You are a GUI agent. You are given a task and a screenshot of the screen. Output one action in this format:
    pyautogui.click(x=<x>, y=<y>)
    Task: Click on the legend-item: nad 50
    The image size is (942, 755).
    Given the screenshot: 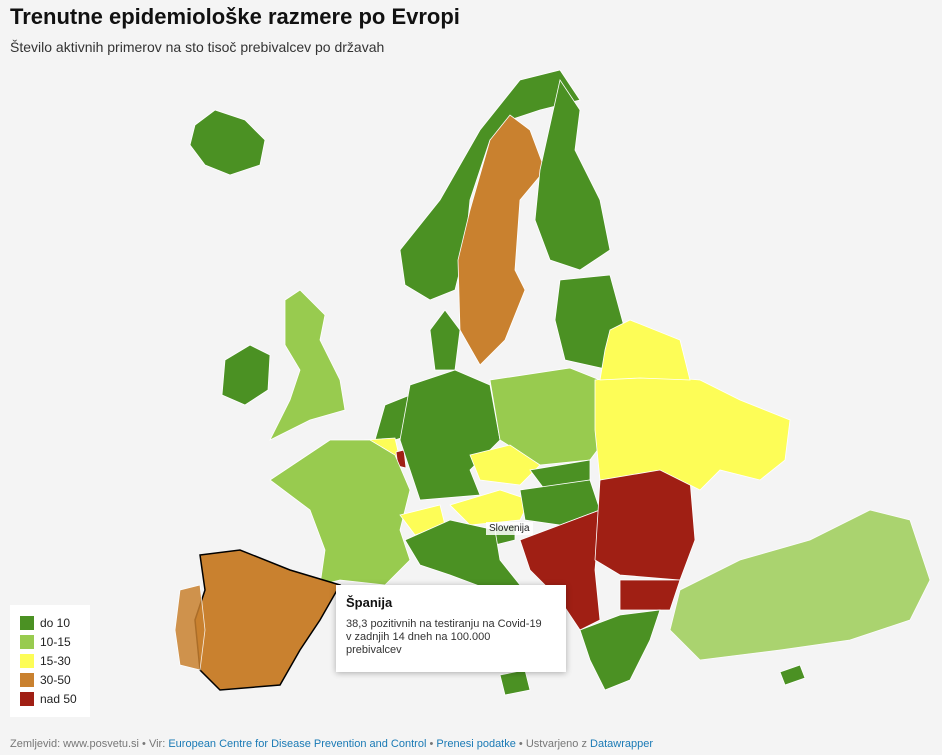 What is the action you would take?
    pyautogui.click(x=55, y=698)
    